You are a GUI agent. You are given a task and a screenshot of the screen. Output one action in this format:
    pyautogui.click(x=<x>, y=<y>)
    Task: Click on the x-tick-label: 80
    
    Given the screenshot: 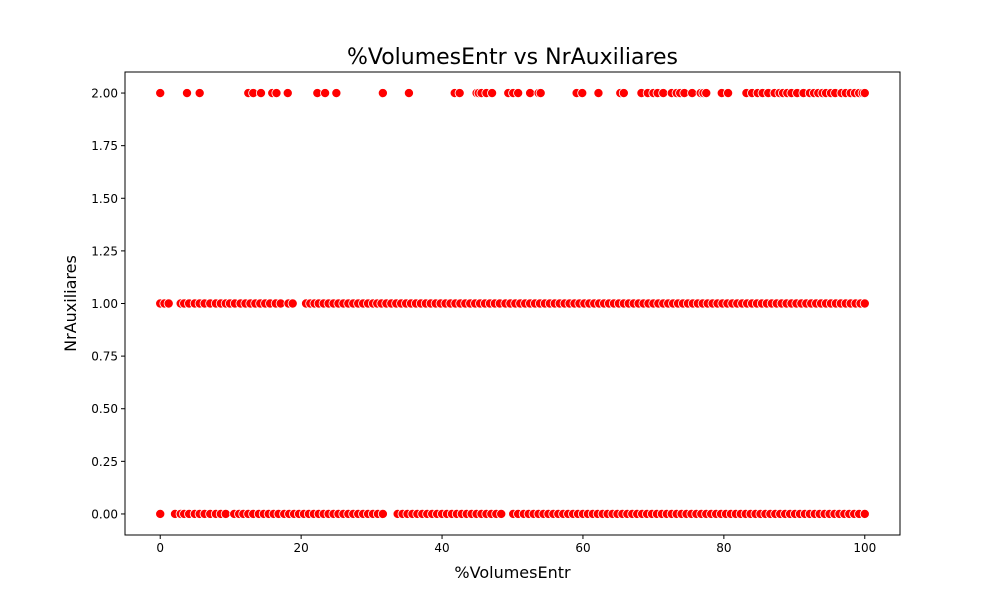 What is the action you would take?
    pyautogui.click(x=723, y=548)
    